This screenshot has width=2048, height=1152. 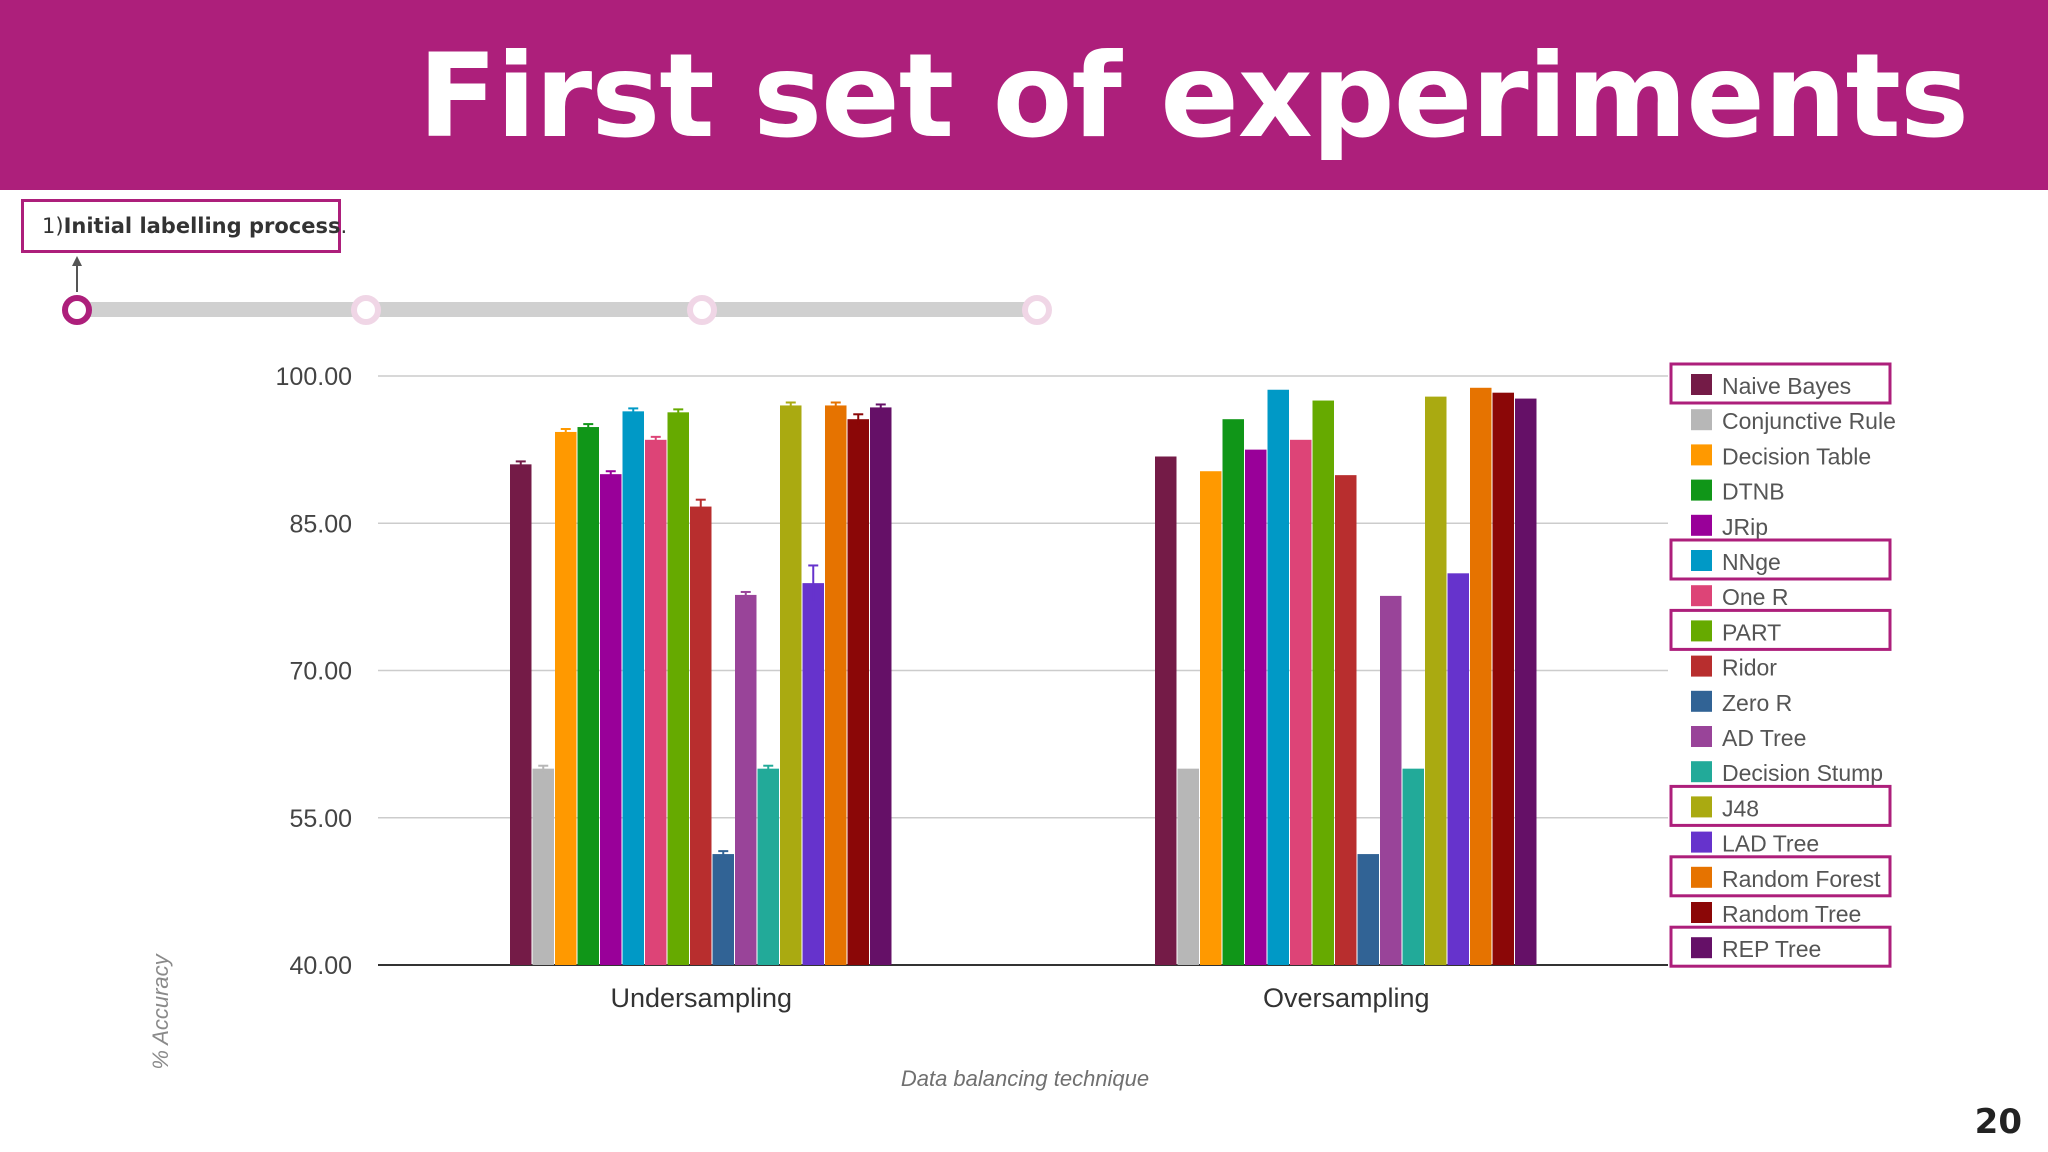 What do you see at coordinates (1749, 668) in the screenshot?
I see `legend-label: Ridor` at bounding box center [1749, 668].